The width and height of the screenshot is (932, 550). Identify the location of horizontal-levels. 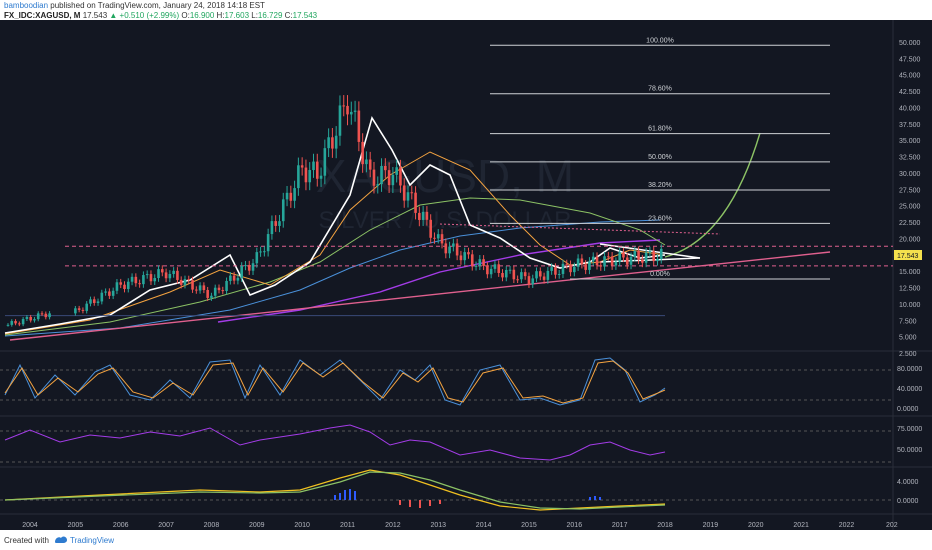
(449, 281).